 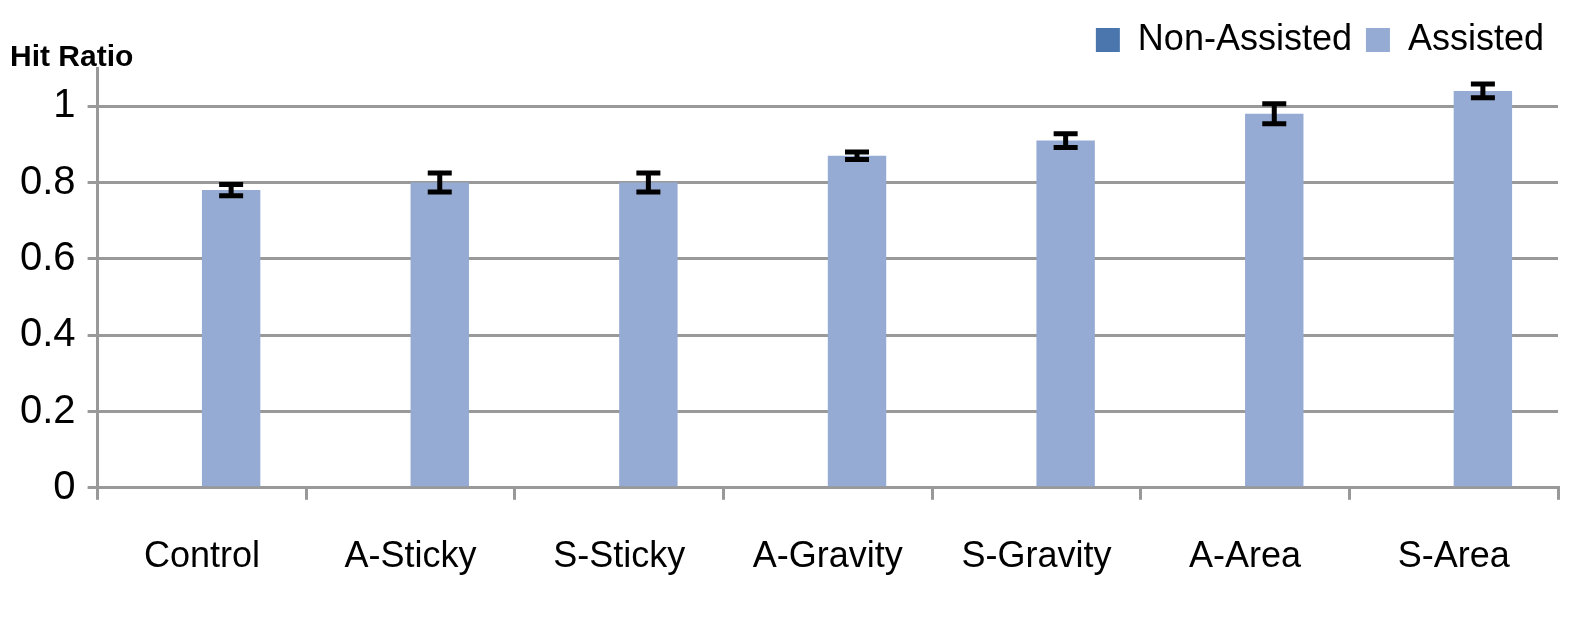 I want to click on legend-label: Assisted, so click(x=1476, y=37).